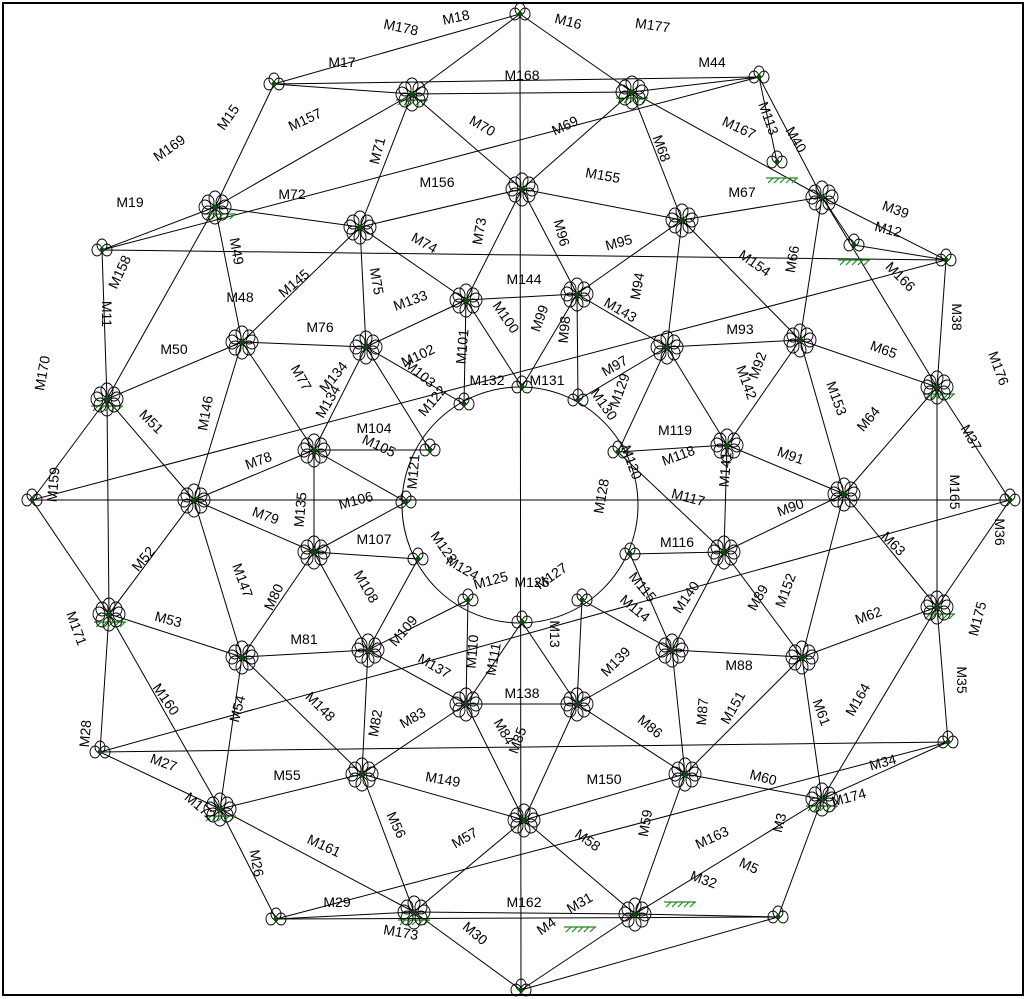 The image size is (1028, 999). Describe the element at coordinates (685, 597) in the screenshot. I see `member-label: M140` at that location.